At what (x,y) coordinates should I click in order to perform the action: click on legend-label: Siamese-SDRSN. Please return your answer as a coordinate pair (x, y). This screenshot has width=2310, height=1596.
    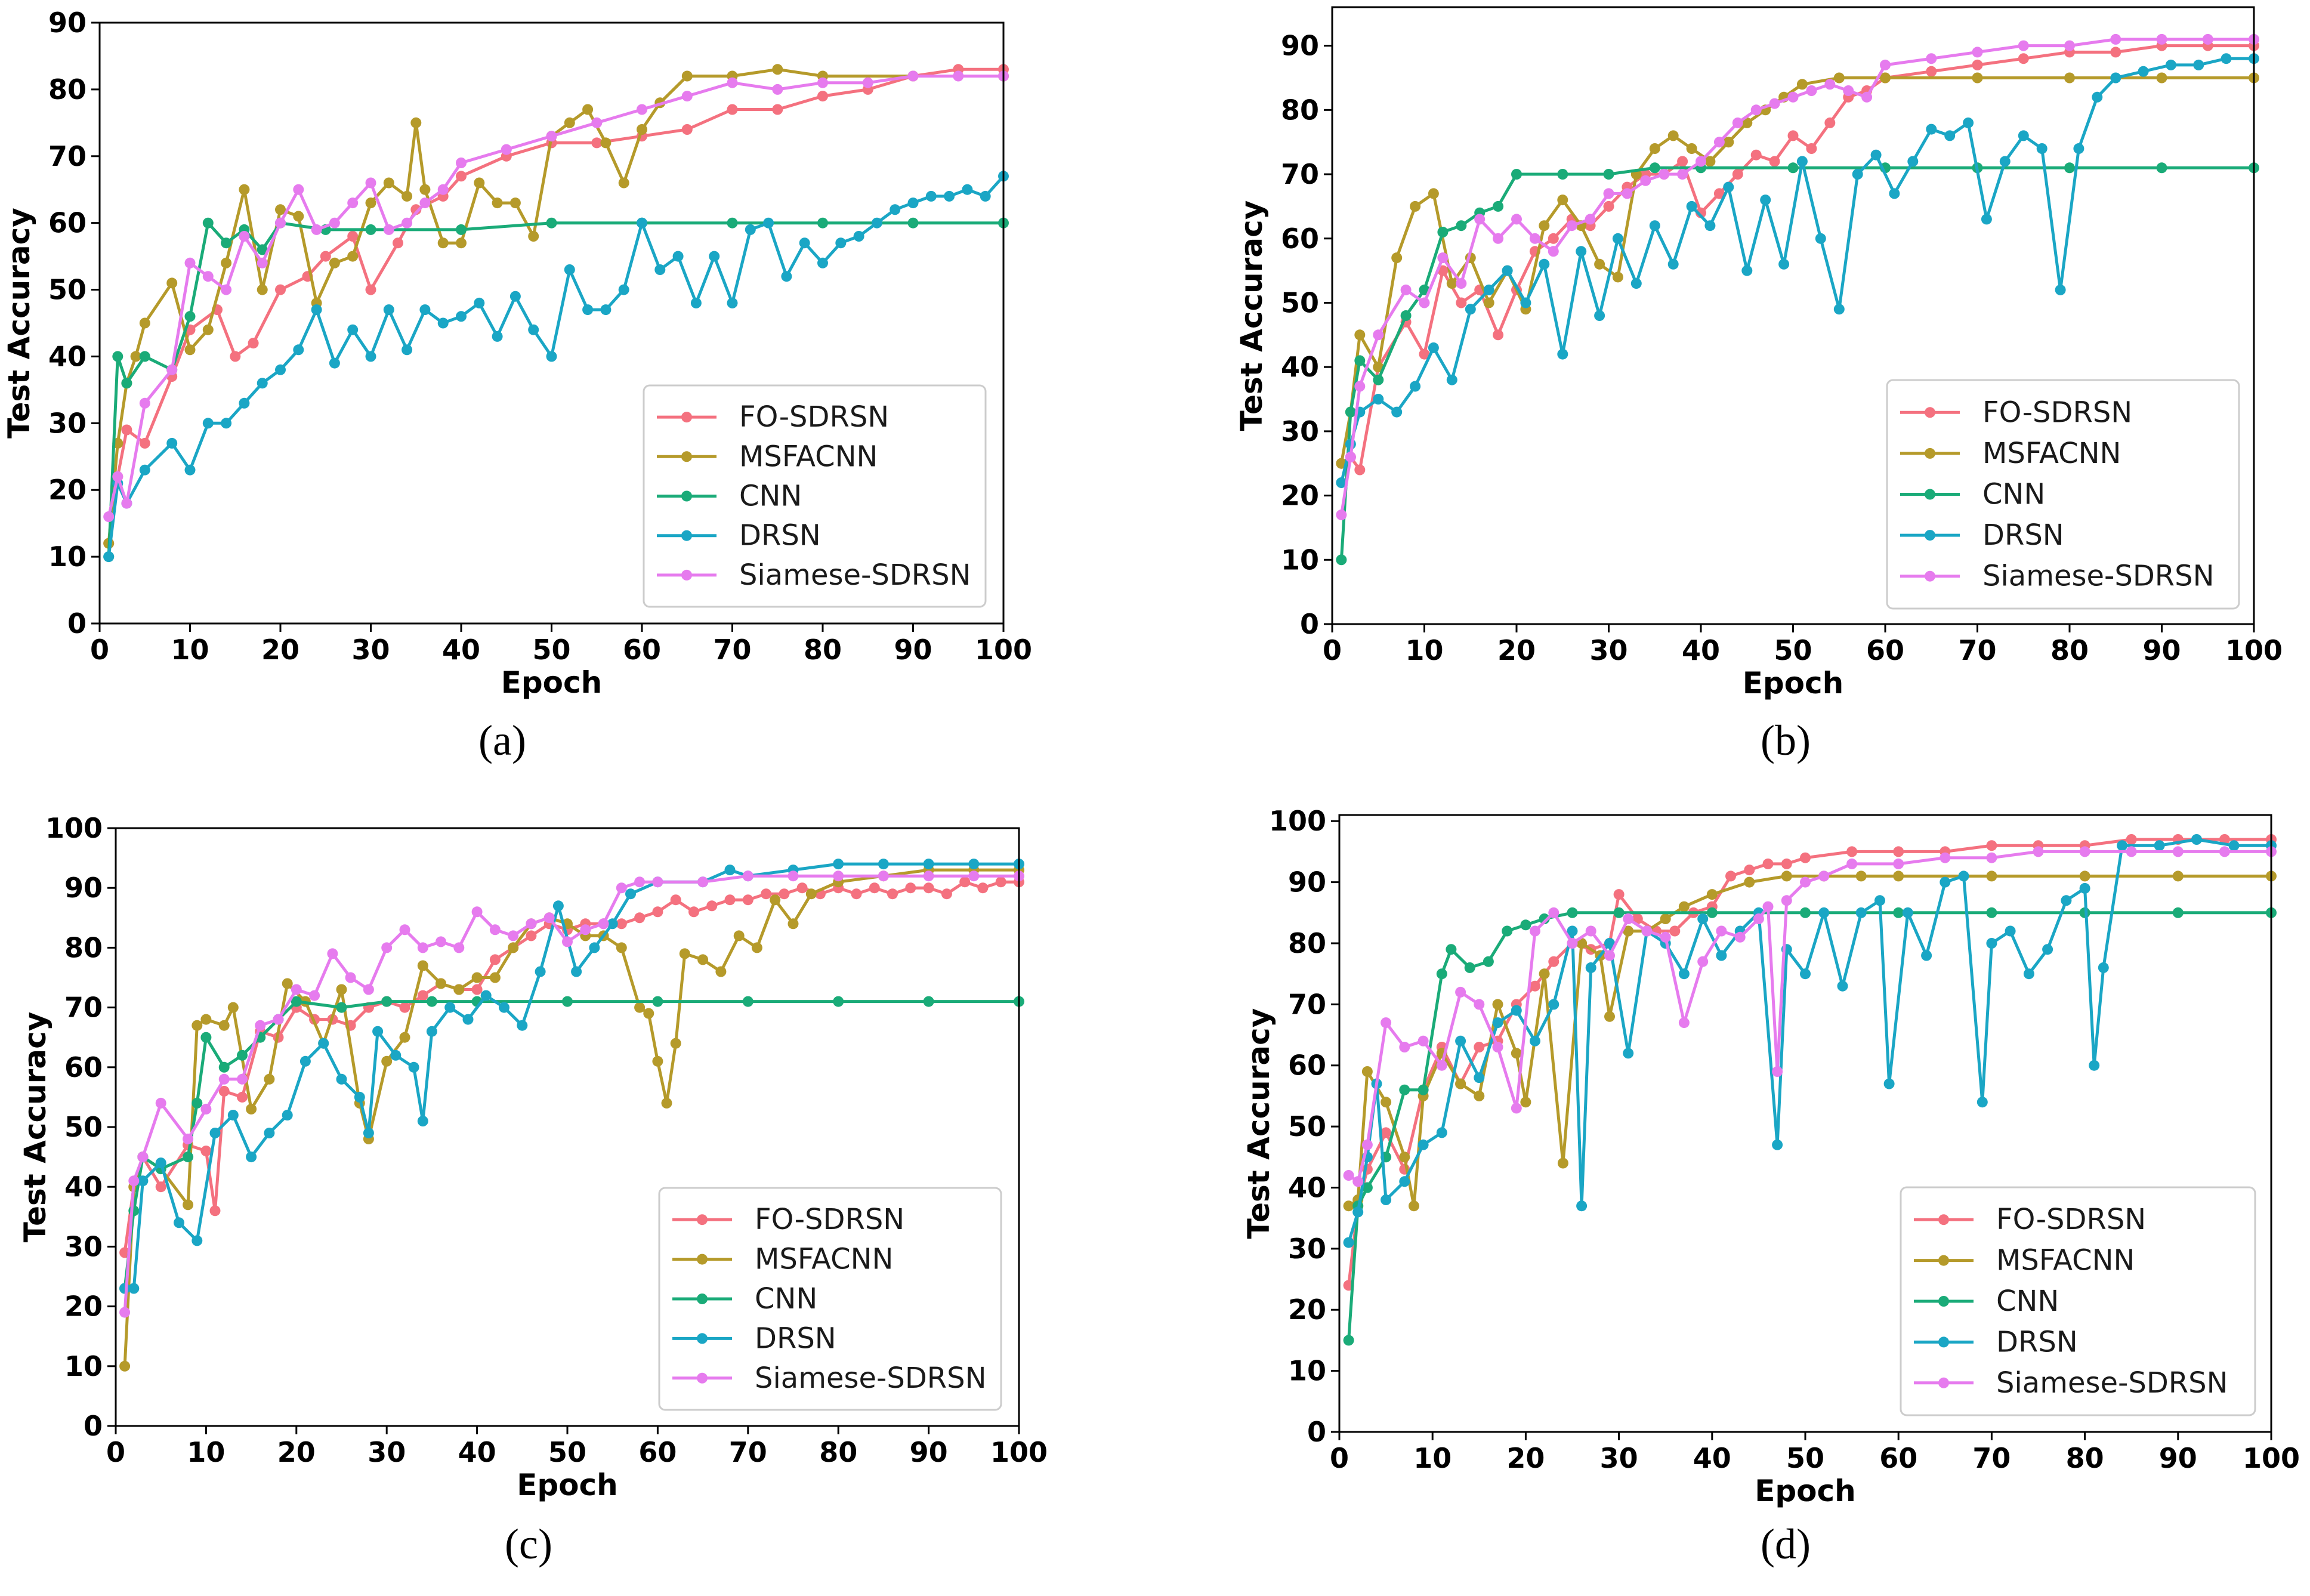
    Looking at the image, I should click on (871, 1379).